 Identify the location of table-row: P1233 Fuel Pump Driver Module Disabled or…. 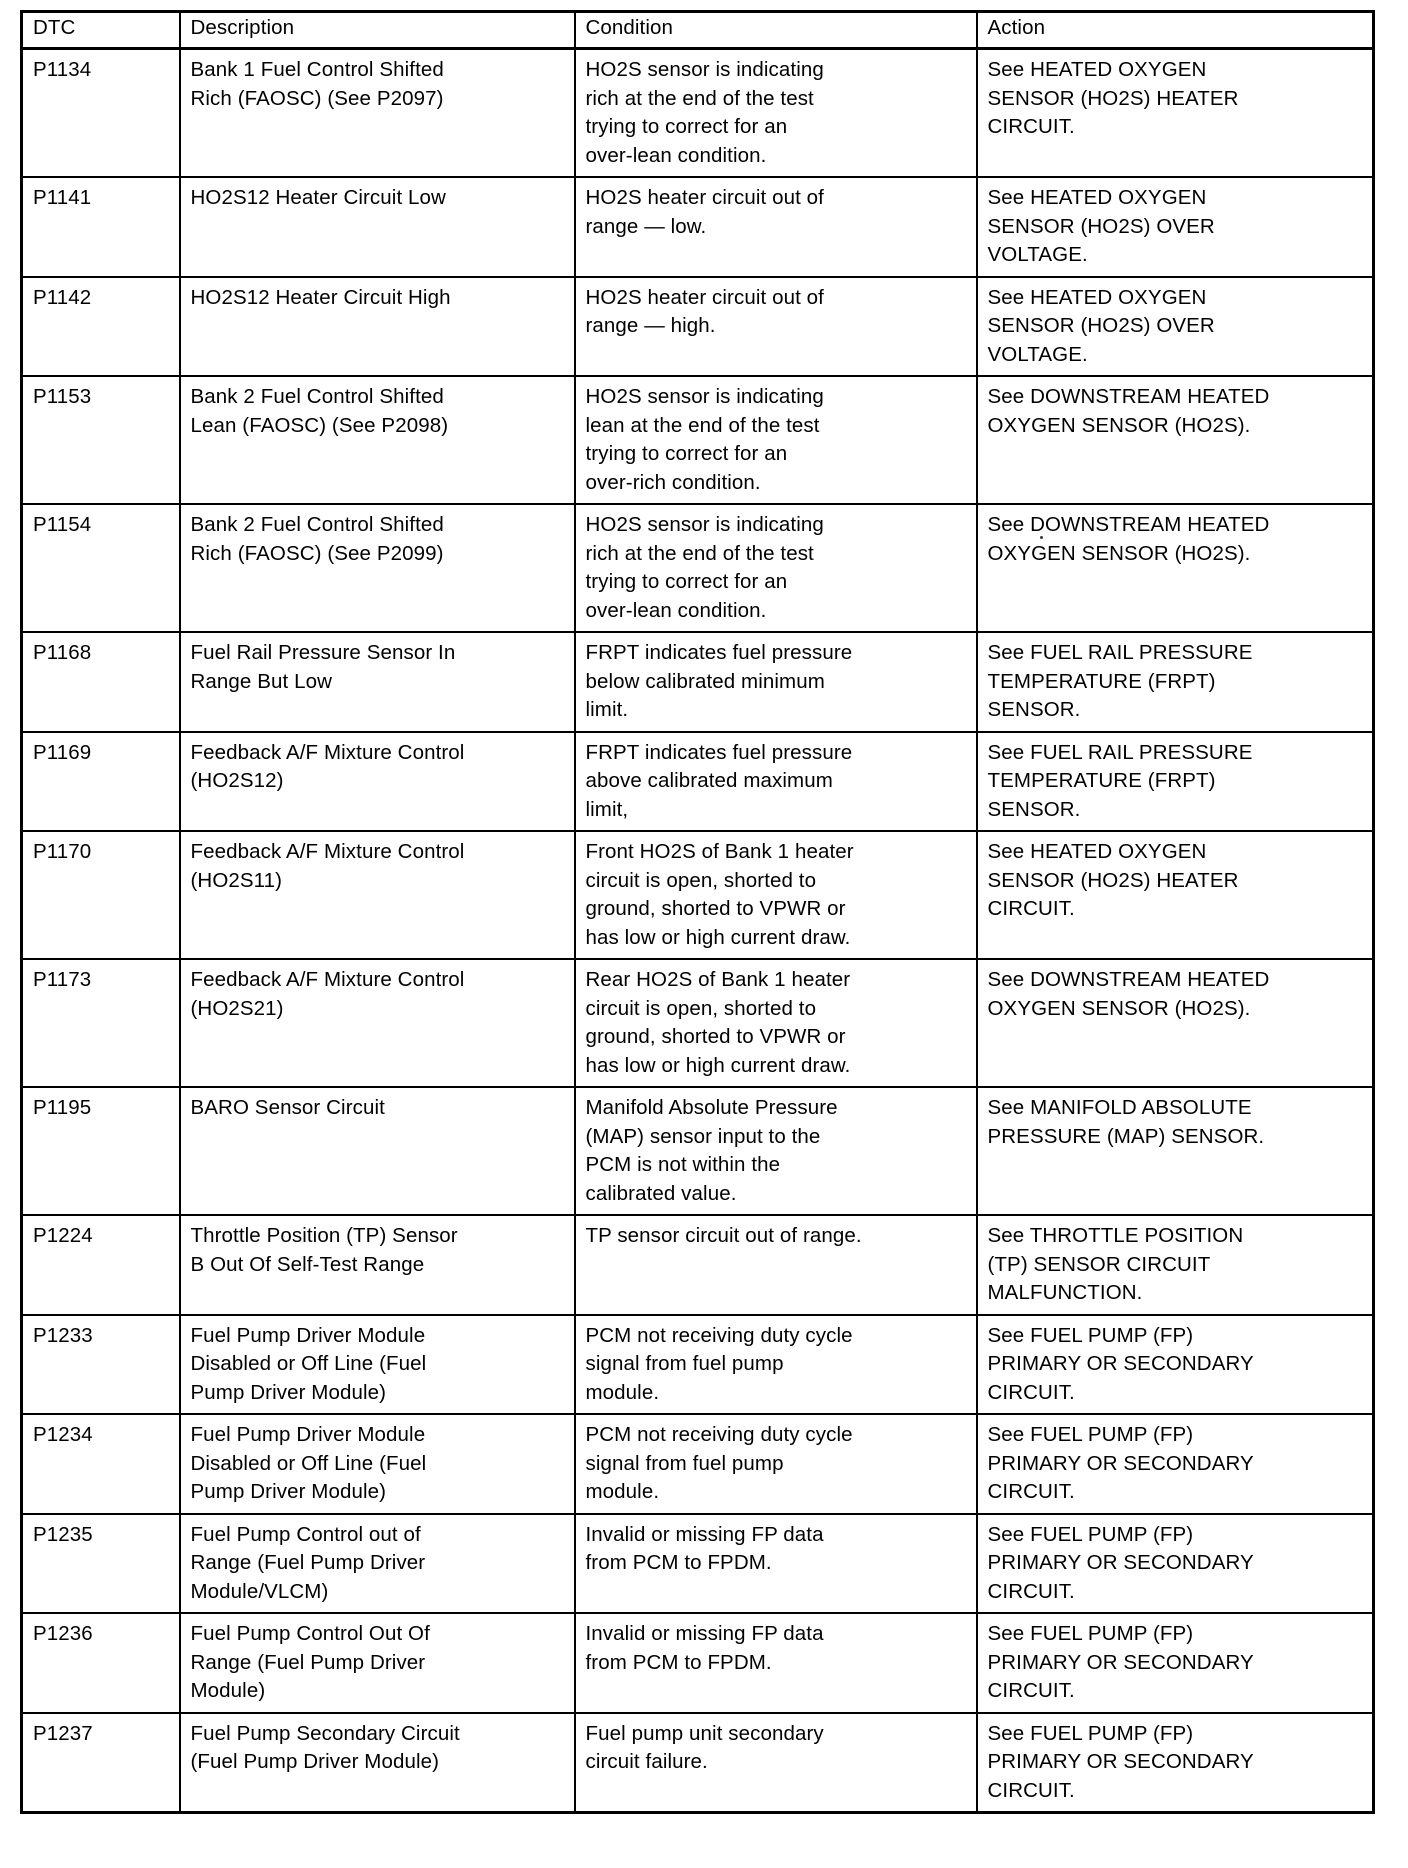
(697, 1364).